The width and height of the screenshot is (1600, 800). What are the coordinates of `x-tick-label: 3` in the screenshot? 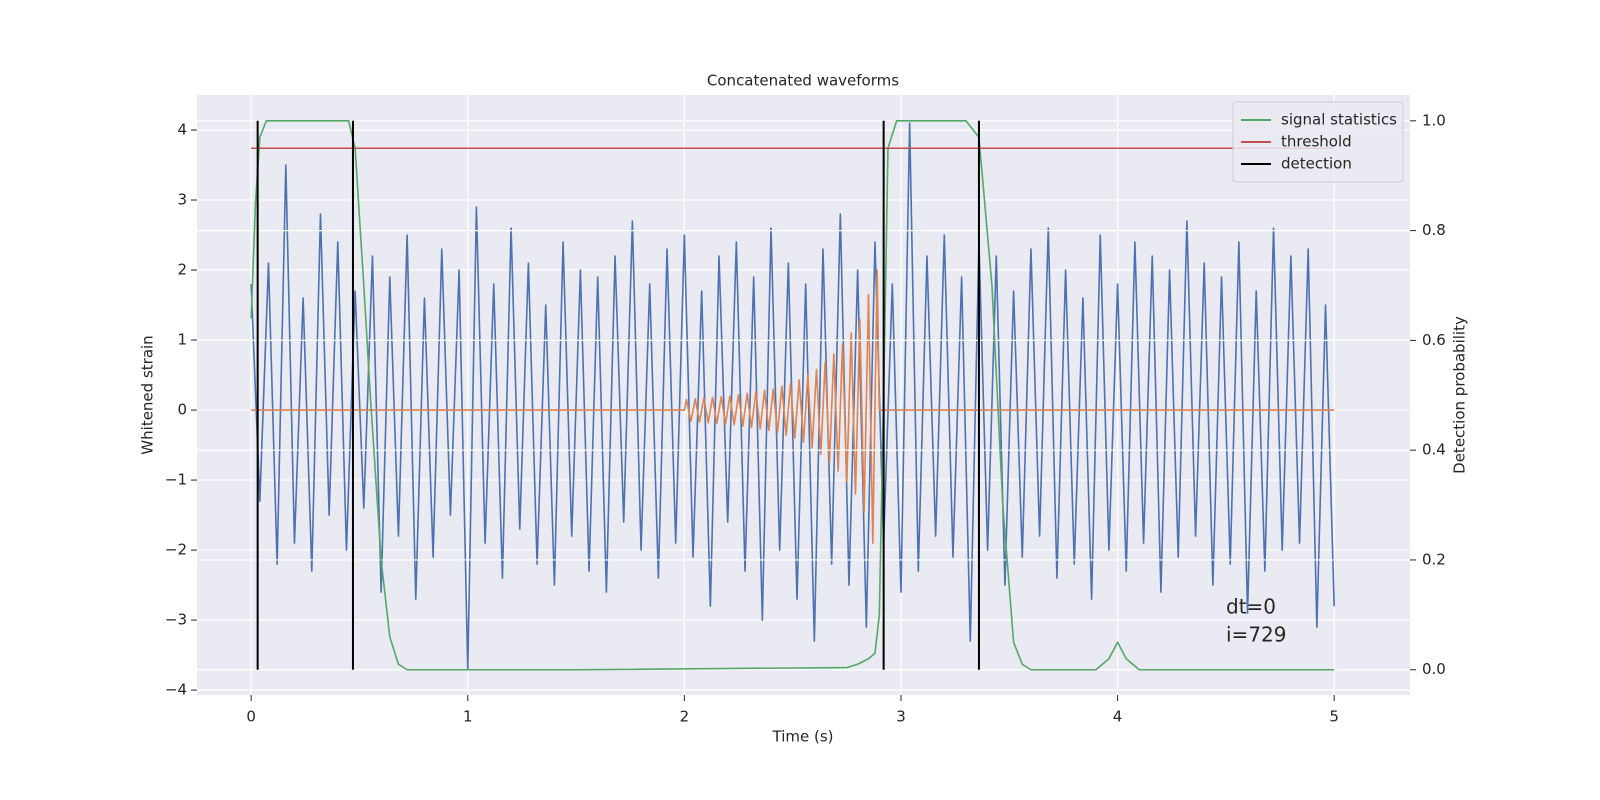 It's located at (901, 717).